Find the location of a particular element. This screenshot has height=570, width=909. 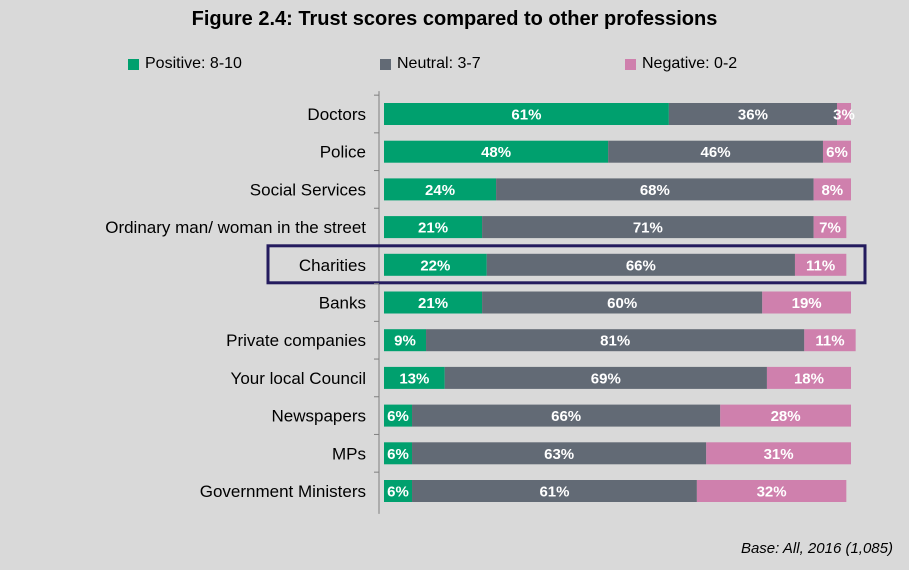

data-label-negative-0-2-banks: 19% is located at coordinates (807, 303).